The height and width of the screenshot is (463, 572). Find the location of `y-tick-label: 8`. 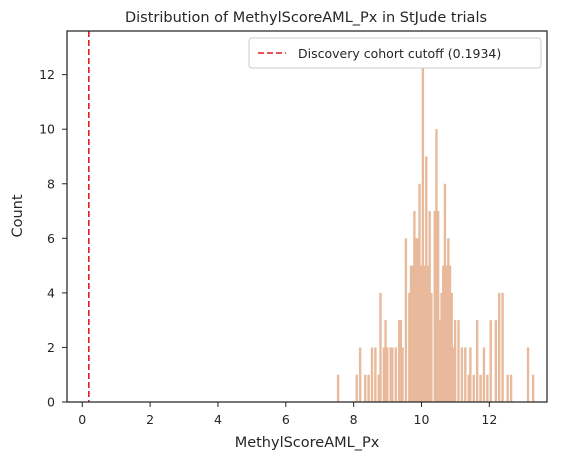

y-tick-label: 8 is located at coordinates (51, 183).